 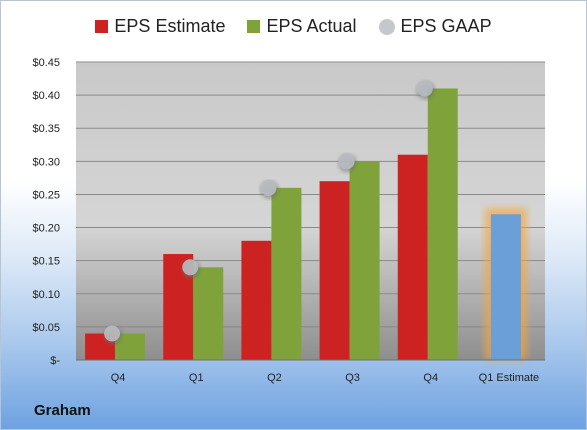 I want to click on legend-item-eps-actual: EPS Actual, so click(x=302, y=26).